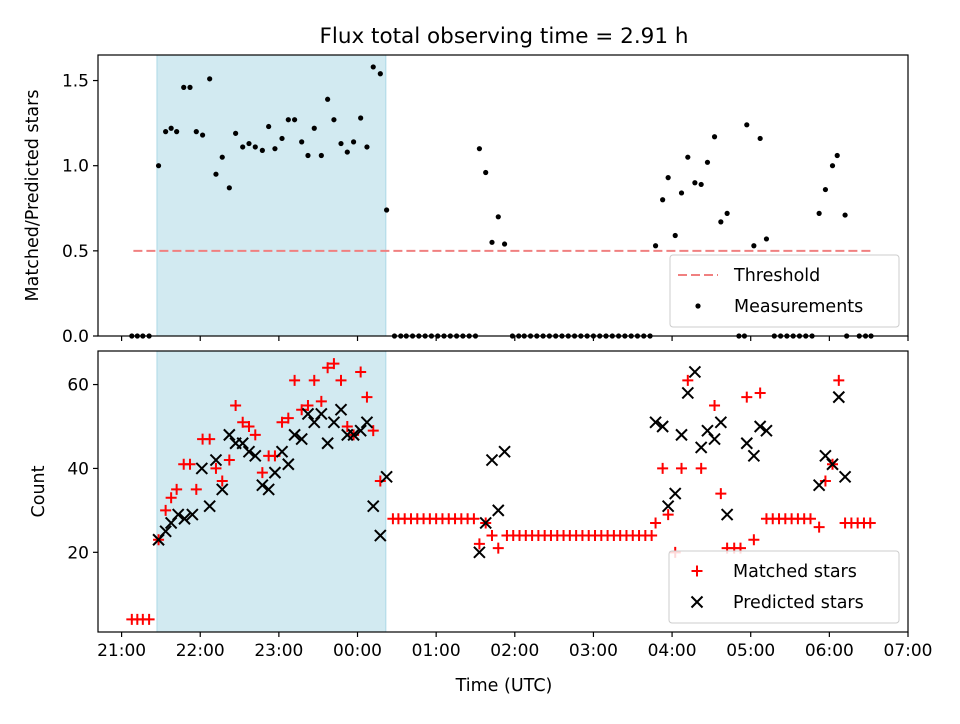 The width and height of the screenshot is (960, 724). What do you see at coordinates (750, 651) in the screenshot?
I see `x-tick-label: 05:00` at bounding box center [750, 651].